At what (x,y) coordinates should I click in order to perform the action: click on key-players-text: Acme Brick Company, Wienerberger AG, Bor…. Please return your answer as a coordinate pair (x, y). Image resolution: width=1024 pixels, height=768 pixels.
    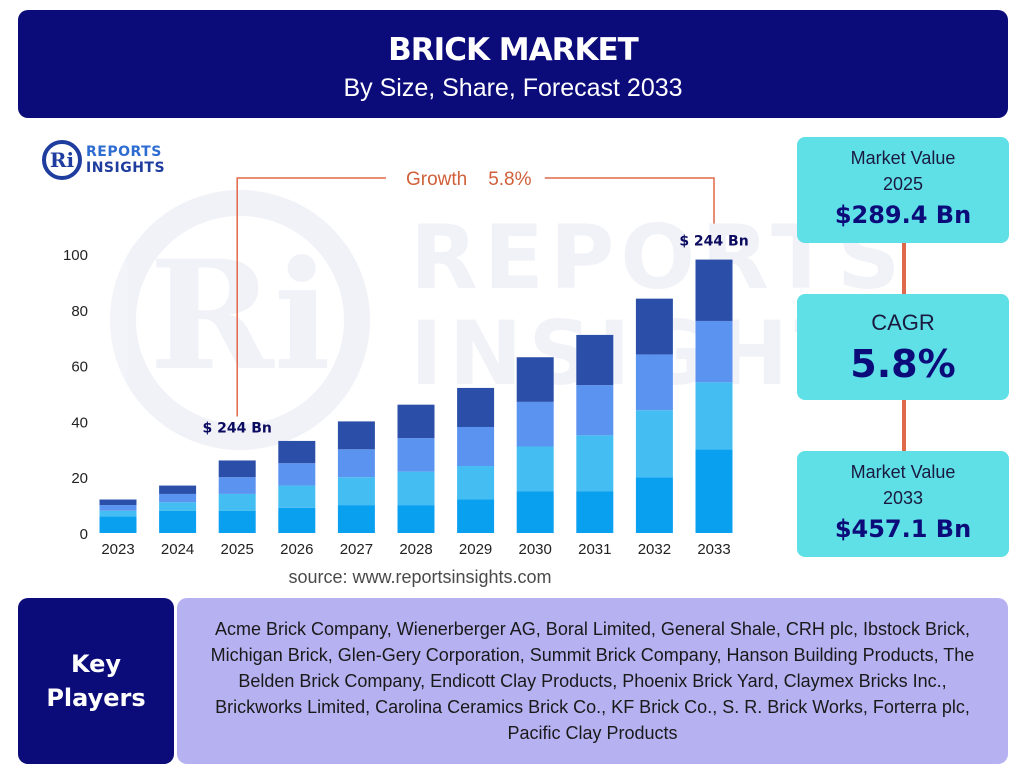
    Looking at the image, I should click on (592, 681).